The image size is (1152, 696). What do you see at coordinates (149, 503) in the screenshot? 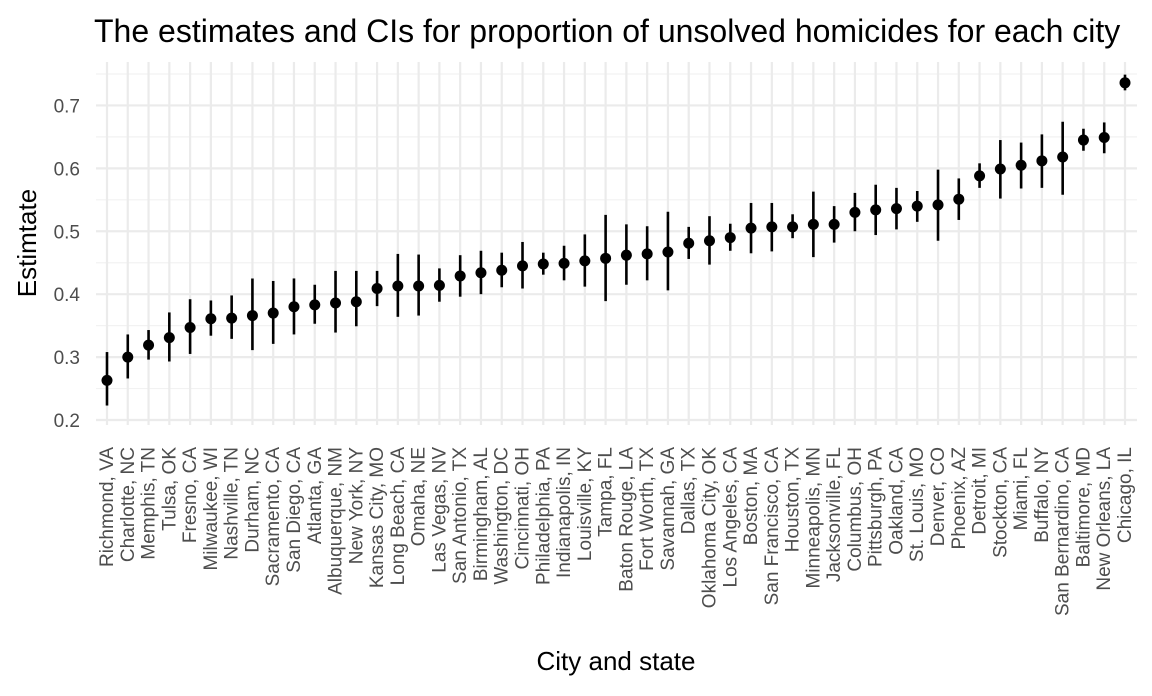
I see `x-tick-label: Memphis, TN` at bounding box center [149, 503].